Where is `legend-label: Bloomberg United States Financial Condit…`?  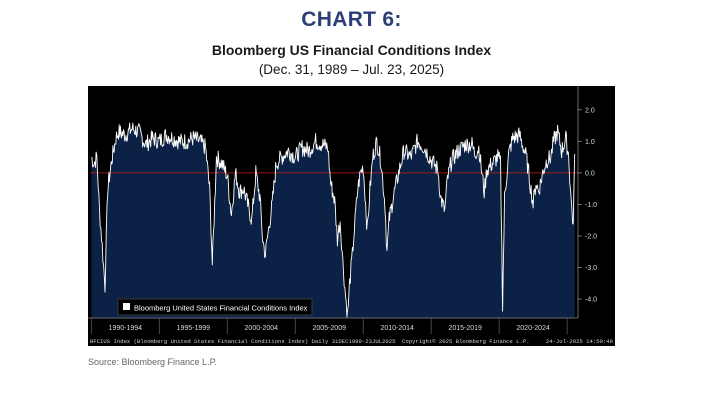
legend-label: Bloomberg United States Financial Condit… is located at coordinates (221, 308).